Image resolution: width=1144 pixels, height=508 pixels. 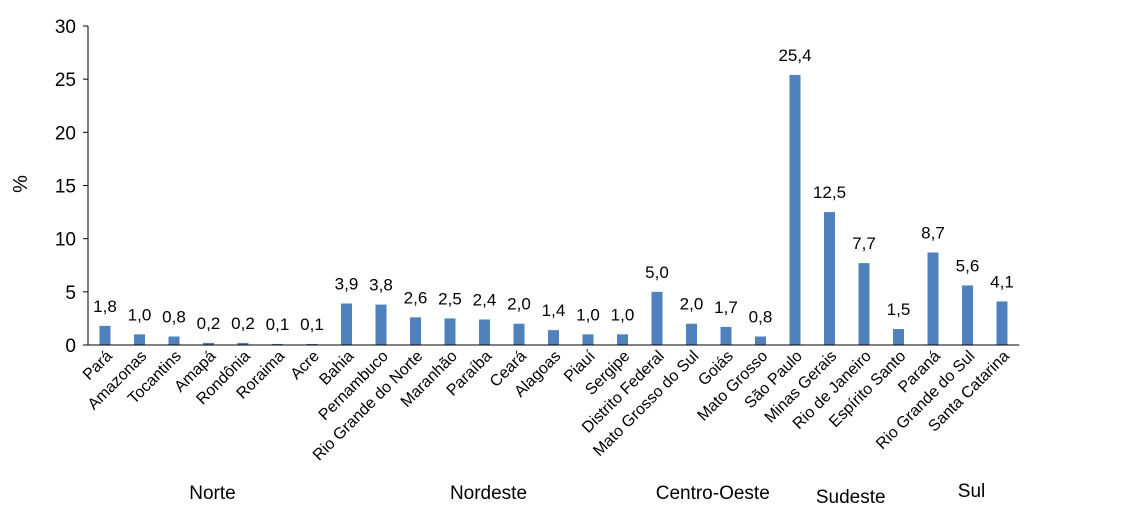 What do you see at coordinates (554, 310) in the screenshot?
I see `bar-value-label: 1,4` at bounding box center [554, 310].